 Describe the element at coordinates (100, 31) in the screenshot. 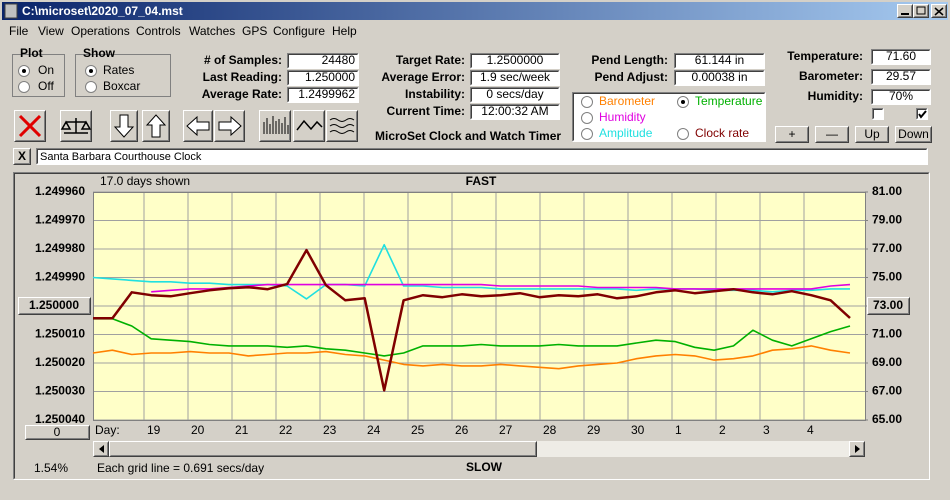

I see `menu-item: Operations` at that location.